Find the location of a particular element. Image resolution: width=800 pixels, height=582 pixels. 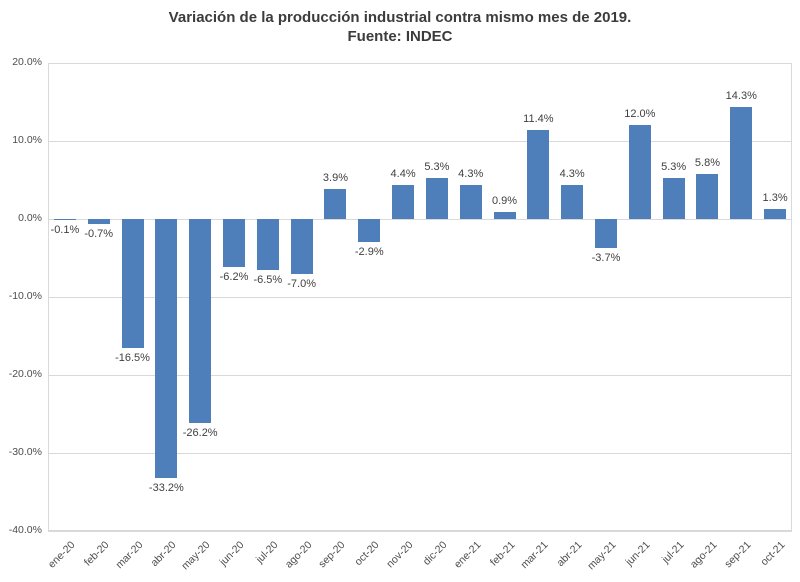

x-axis-label: may-20 is located at coordinates (196, 556).